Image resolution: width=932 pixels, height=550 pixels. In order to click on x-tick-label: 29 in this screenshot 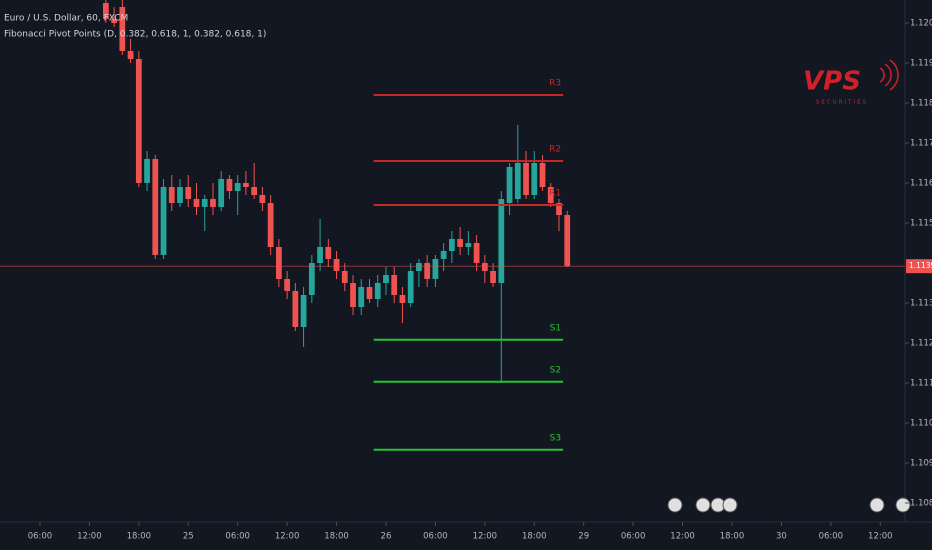, I will do `click(583, 537)`.